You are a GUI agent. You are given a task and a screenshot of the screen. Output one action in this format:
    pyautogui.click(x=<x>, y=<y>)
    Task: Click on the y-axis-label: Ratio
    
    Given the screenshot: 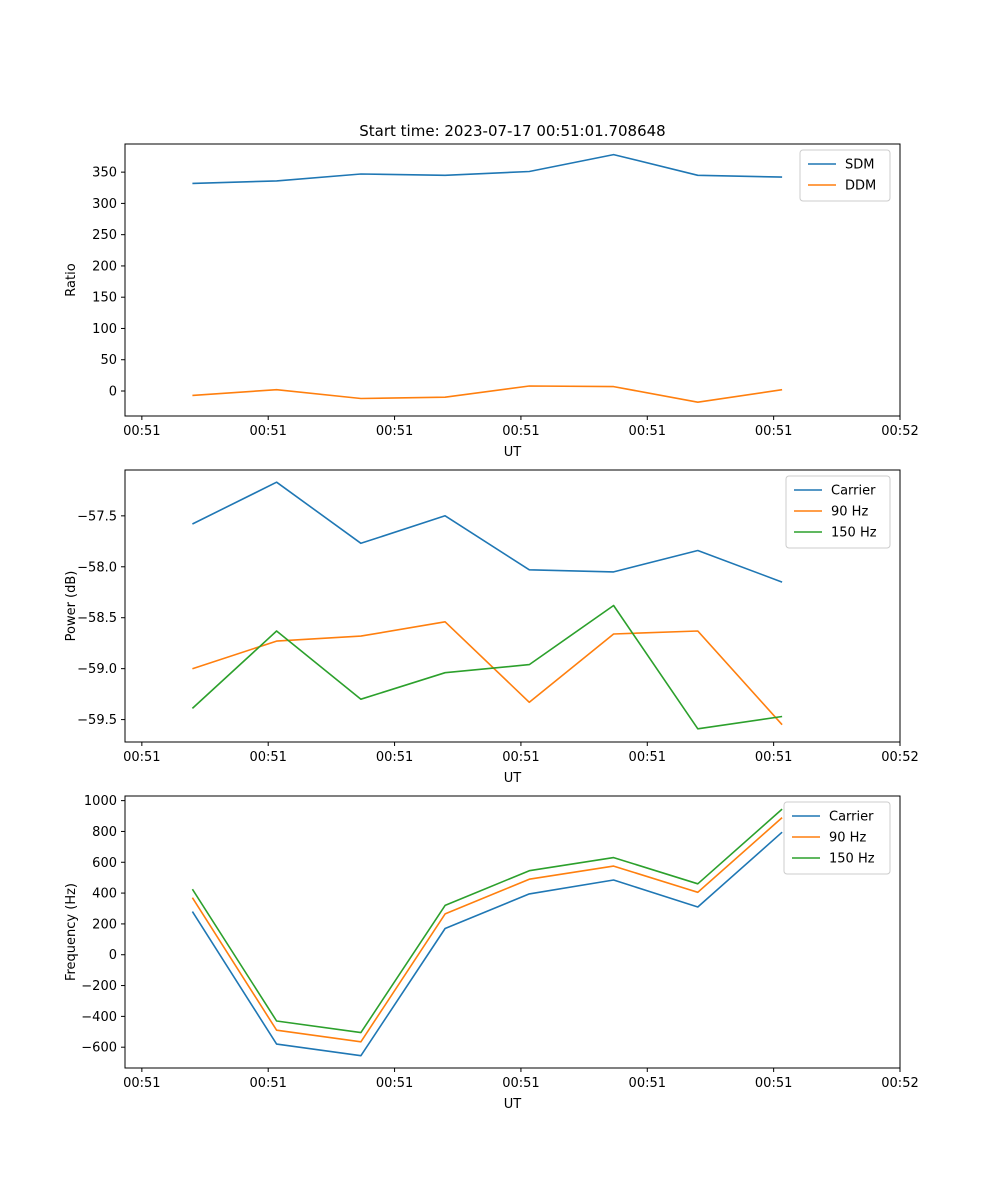 What is the action you would take?
    pyautogui.click(x=71, y=279)
    